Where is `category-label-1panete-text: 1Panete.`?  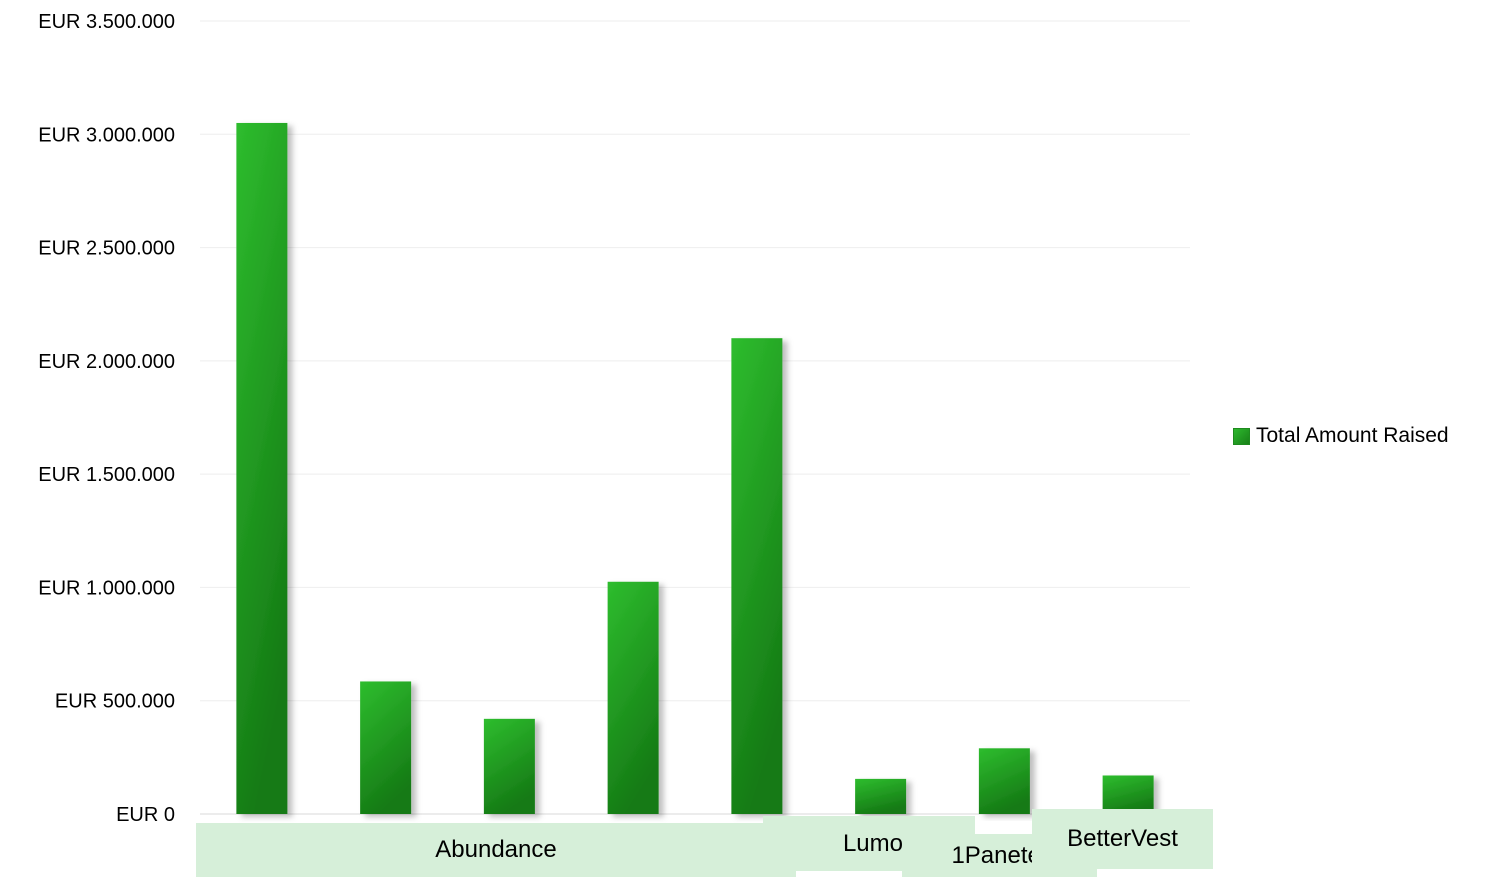
category-label-1panete-text: 1Panete. is located at coordinates (999, 855).